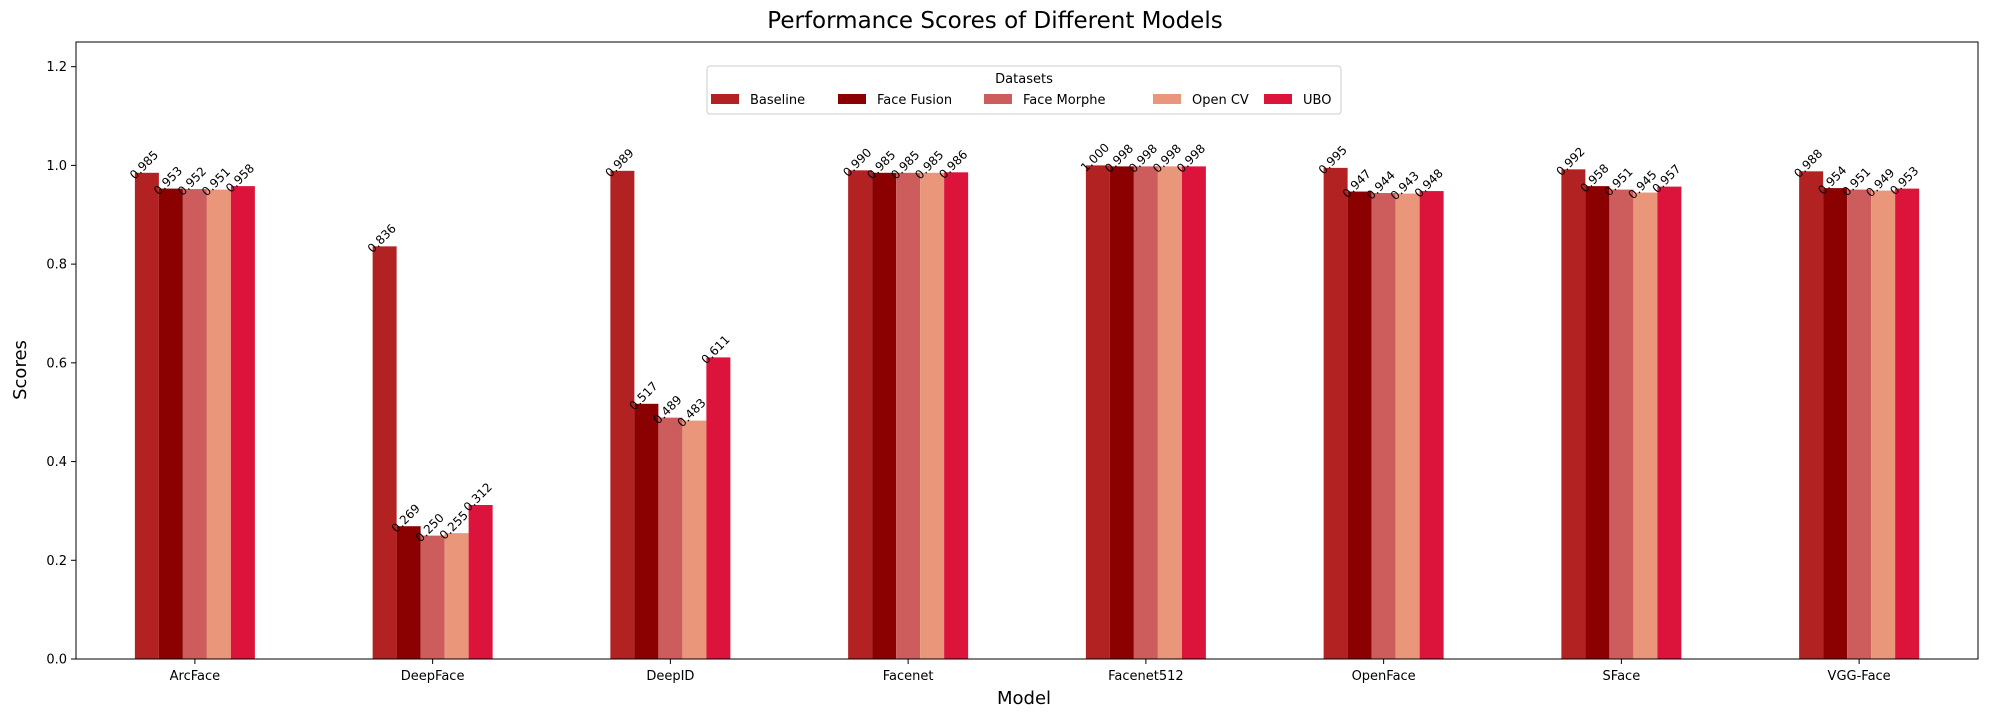  What do you see at coordinates (1146, 676) in the screenshot?
I see `x-tick-label: Facenet512` at bounding box center [1146, 676].